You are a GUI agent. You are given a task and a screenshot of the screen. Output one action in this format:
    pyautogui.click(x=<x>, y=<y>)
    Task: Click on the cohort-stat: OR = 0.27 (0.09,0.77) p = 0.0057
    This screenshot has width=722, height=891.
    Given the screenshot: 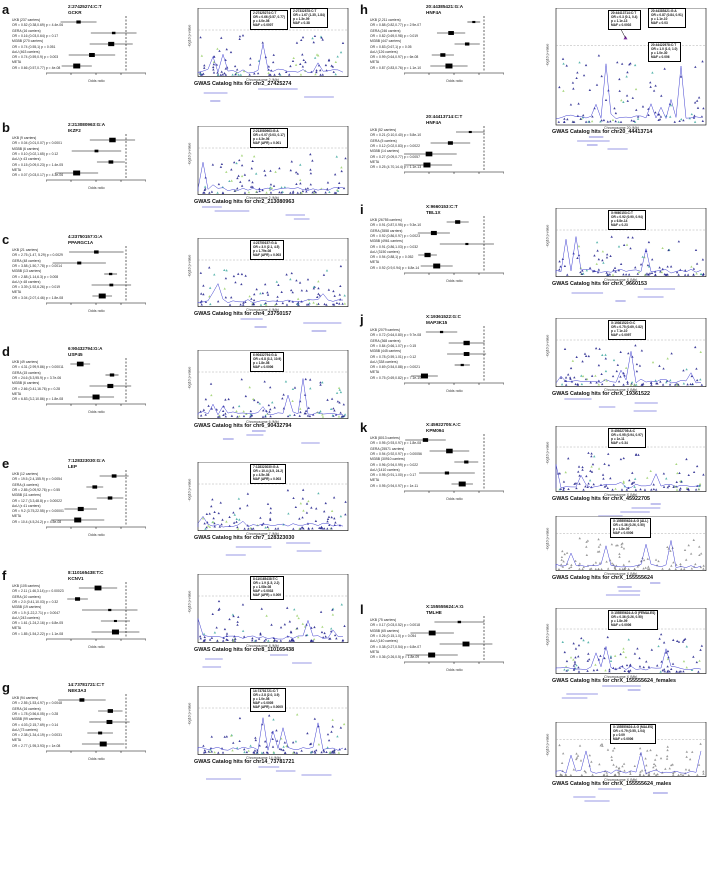 What is the action you would take?
    pyautogui.click(x=395, y=156)
    